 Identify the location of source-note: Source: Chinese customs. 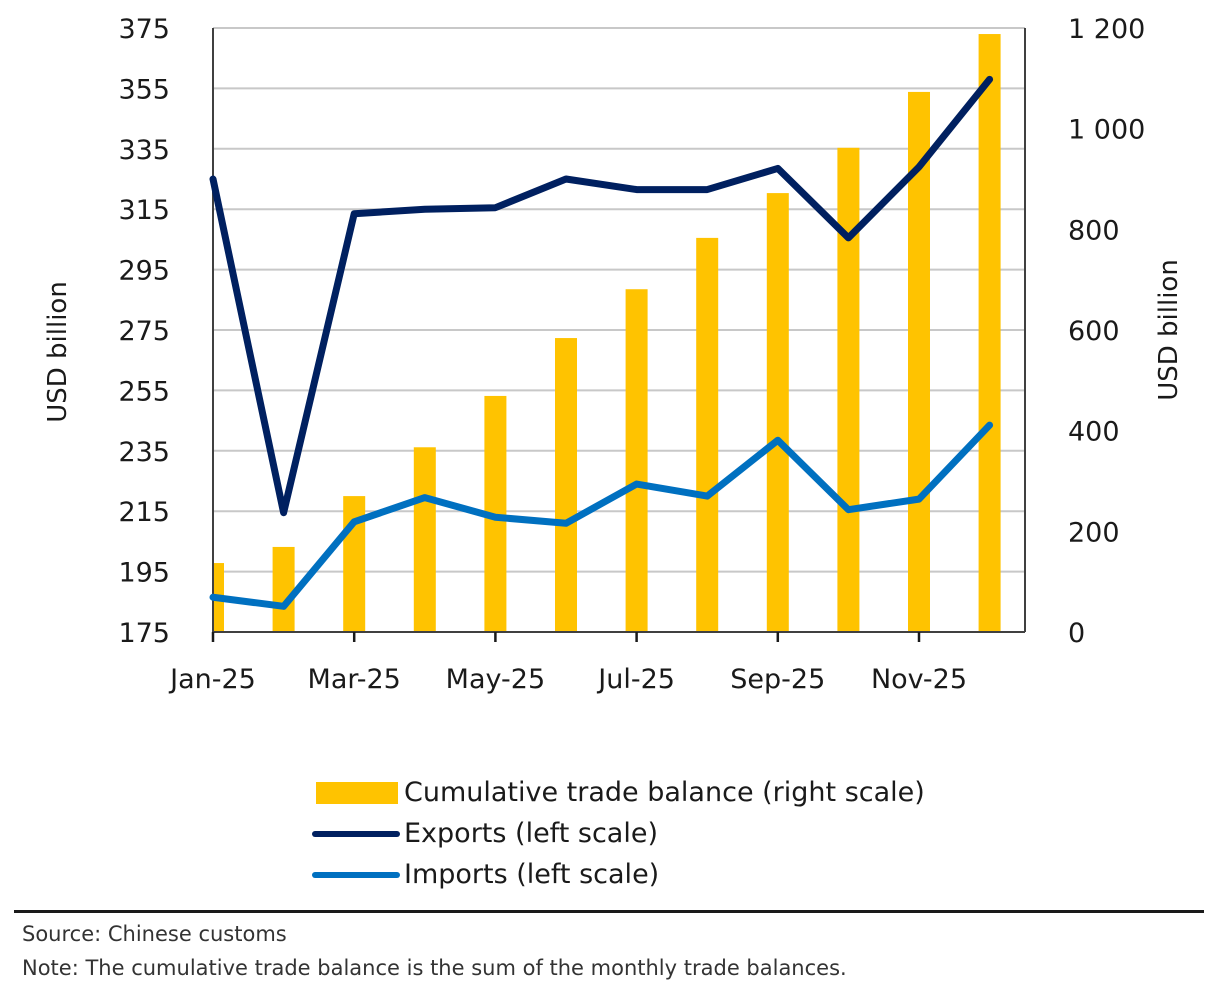
(154, 934).